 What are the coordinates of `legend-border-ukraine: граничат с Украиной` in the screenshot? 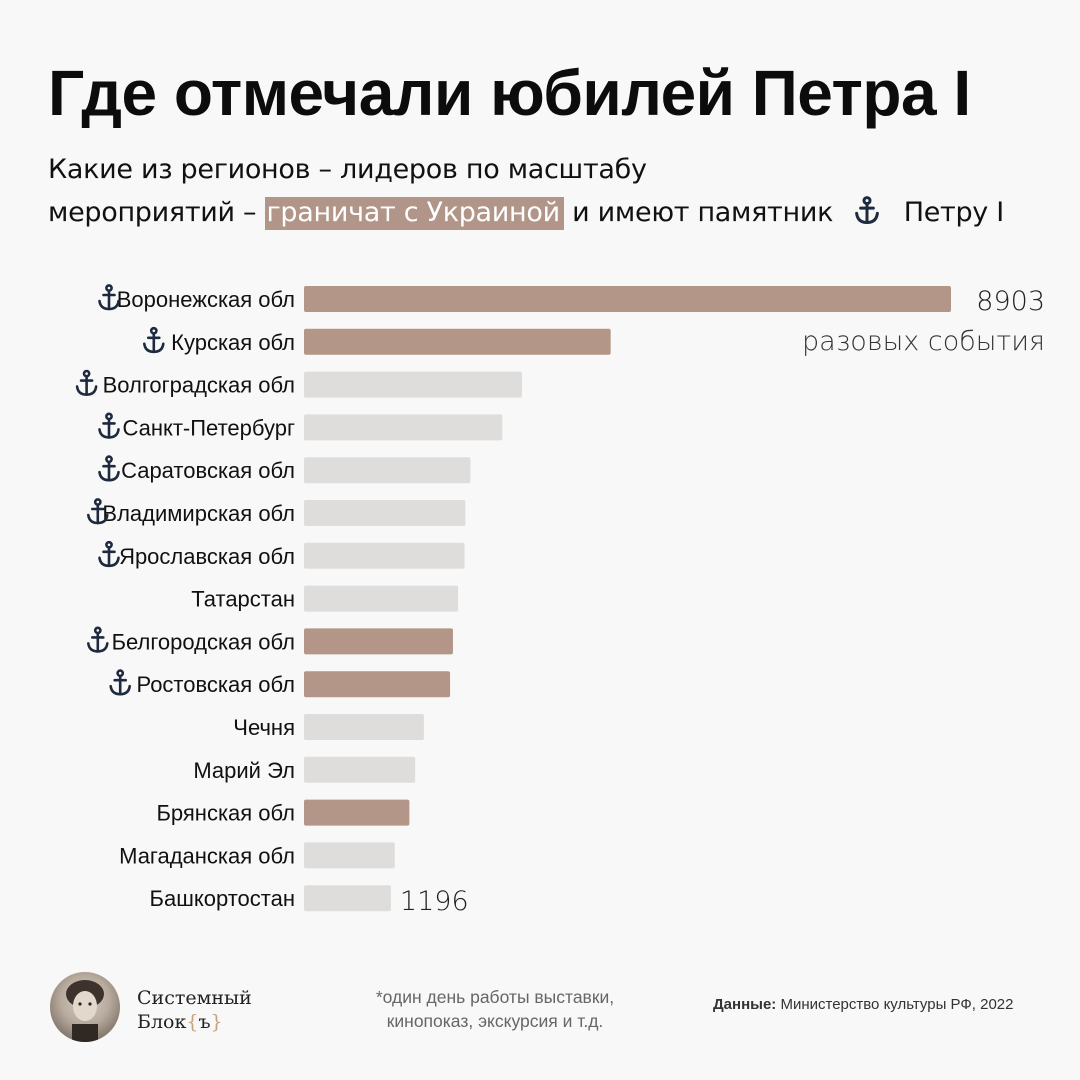 It's located at (414, 213).